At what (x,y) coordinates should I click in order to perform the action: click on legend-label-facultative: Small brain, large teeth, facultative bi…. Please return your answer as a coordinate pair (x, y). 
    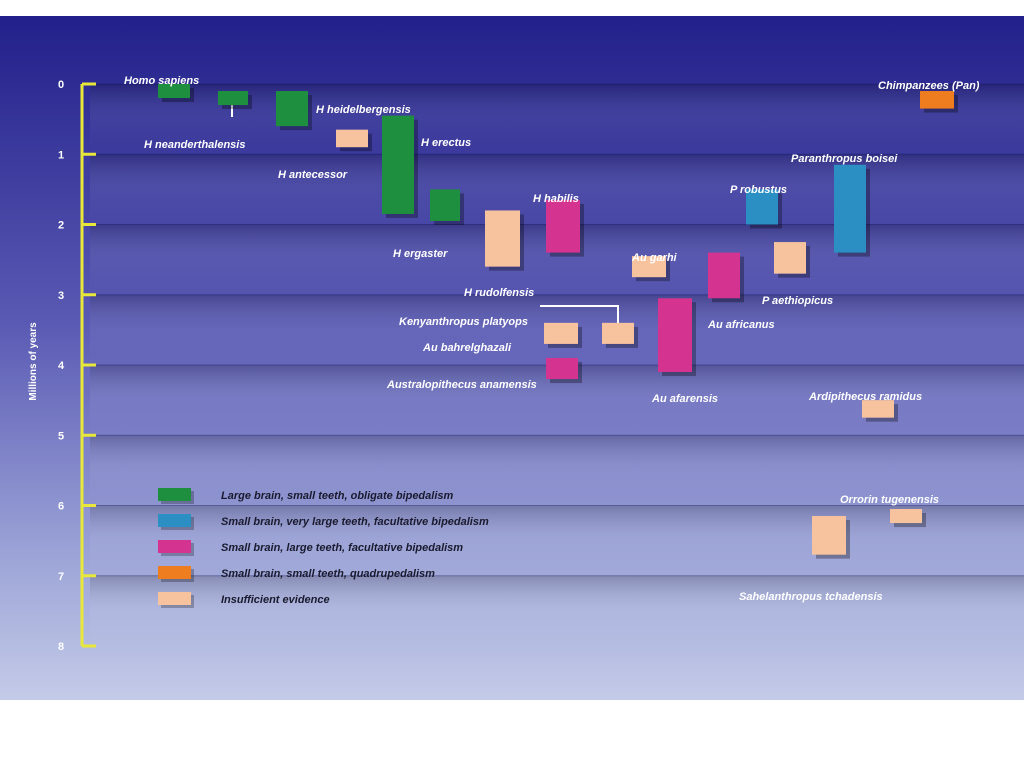
    Looking at the image, I should click on (342, 548).